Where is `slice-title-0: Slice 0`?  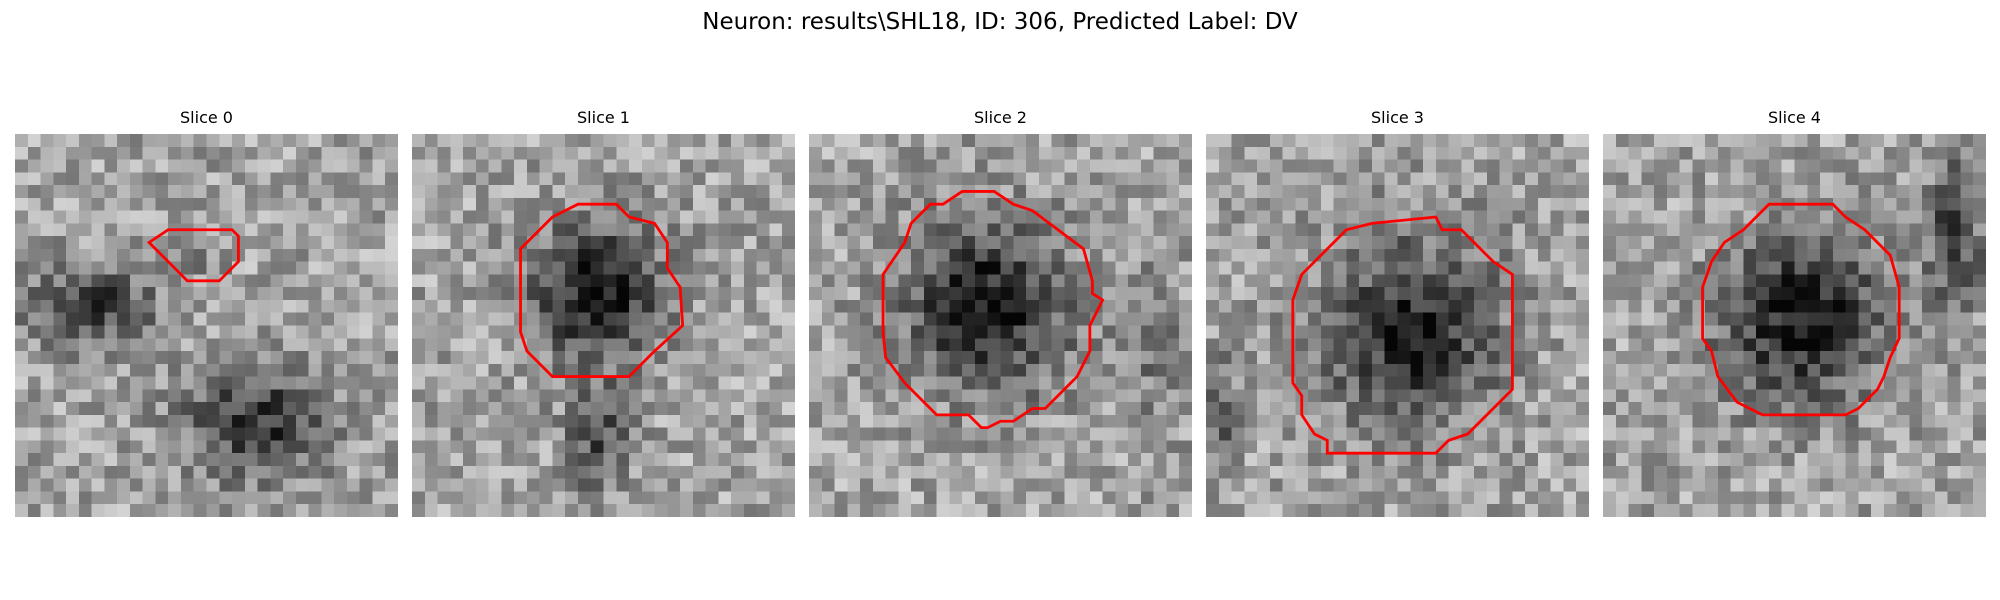
slice-title-0: Slice 0 is located at coordinates (206, 117).